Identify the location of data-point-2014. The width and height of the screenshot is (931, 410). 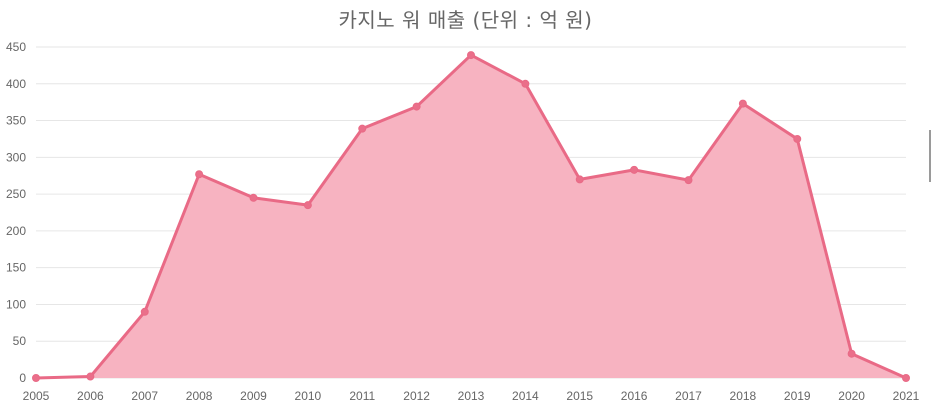
(525, 83).